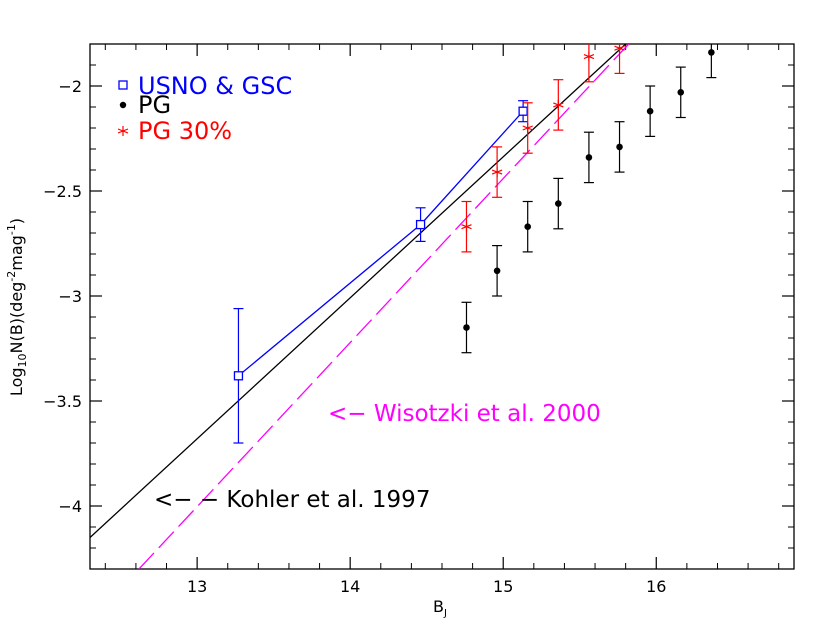 The height and width of the screenshot is (632, 830). I want to click on y-tick-label: −3.5, so click(62, 401).